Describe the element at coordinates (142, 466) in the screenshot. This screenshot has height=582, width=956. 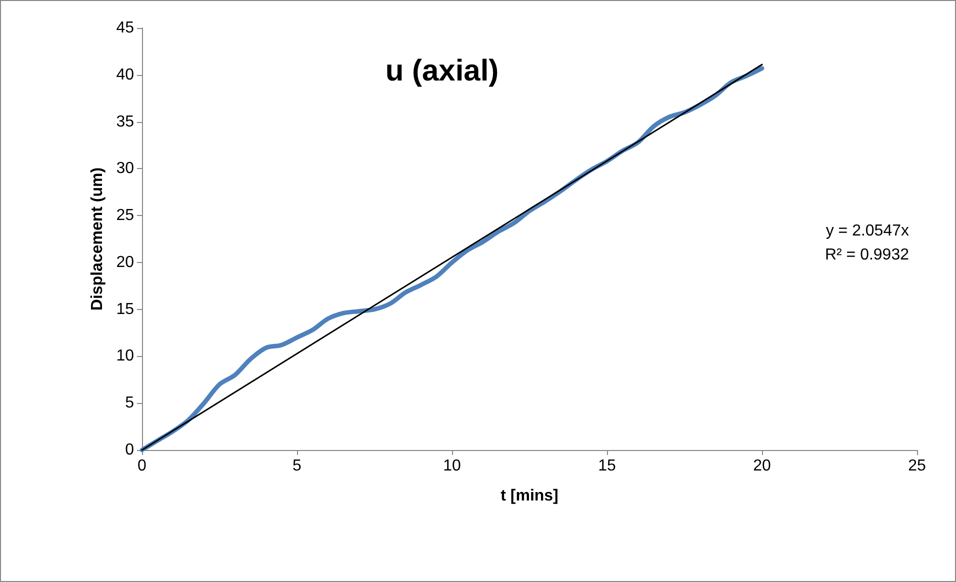
I see `x-tick-label: 0` at that location.